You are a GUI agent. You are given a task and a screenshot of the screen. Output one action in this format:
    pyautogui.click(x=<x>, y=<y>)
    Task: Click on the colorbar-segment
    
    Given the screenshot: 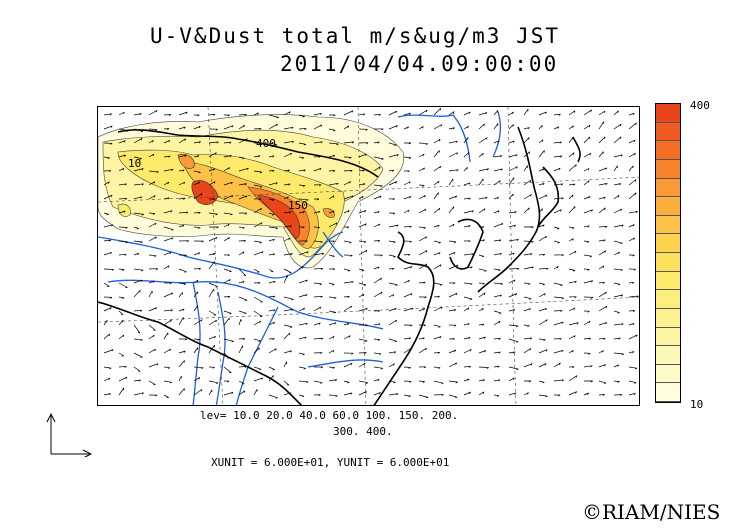 What is the action you would take?
    pyautogui.click(x=668, y=188)
    